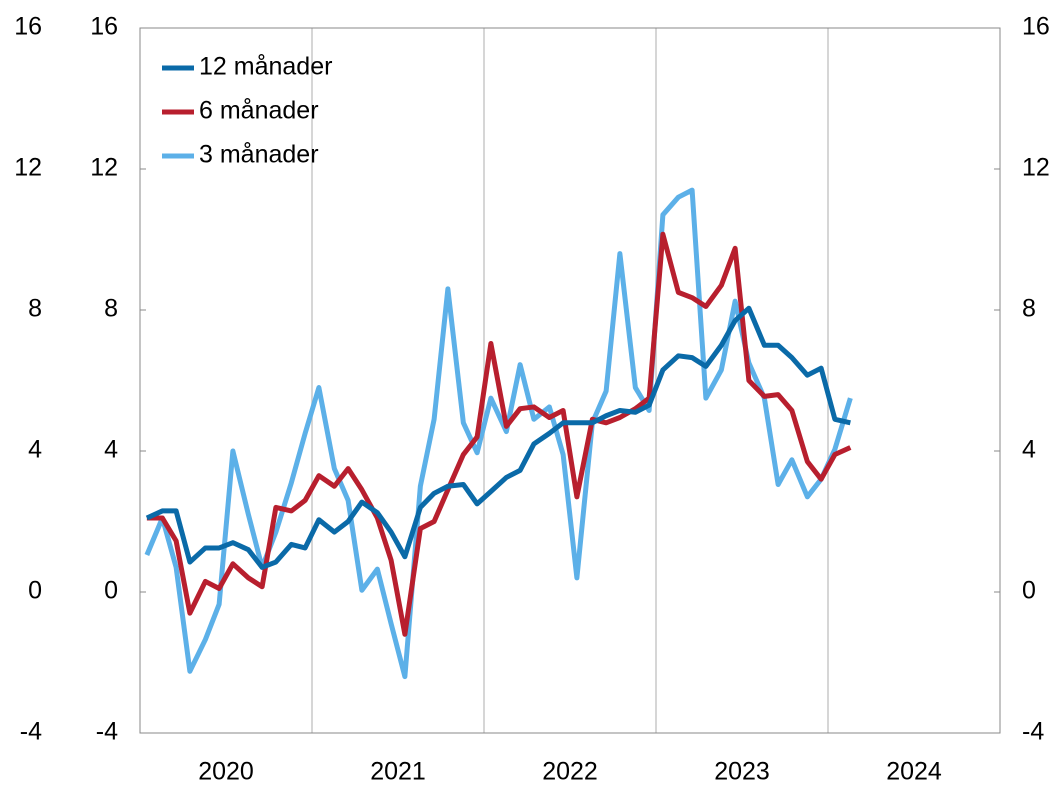 The image size is (1056, 786). I want to click on x-tick-label: 2020, so click(226, 772).